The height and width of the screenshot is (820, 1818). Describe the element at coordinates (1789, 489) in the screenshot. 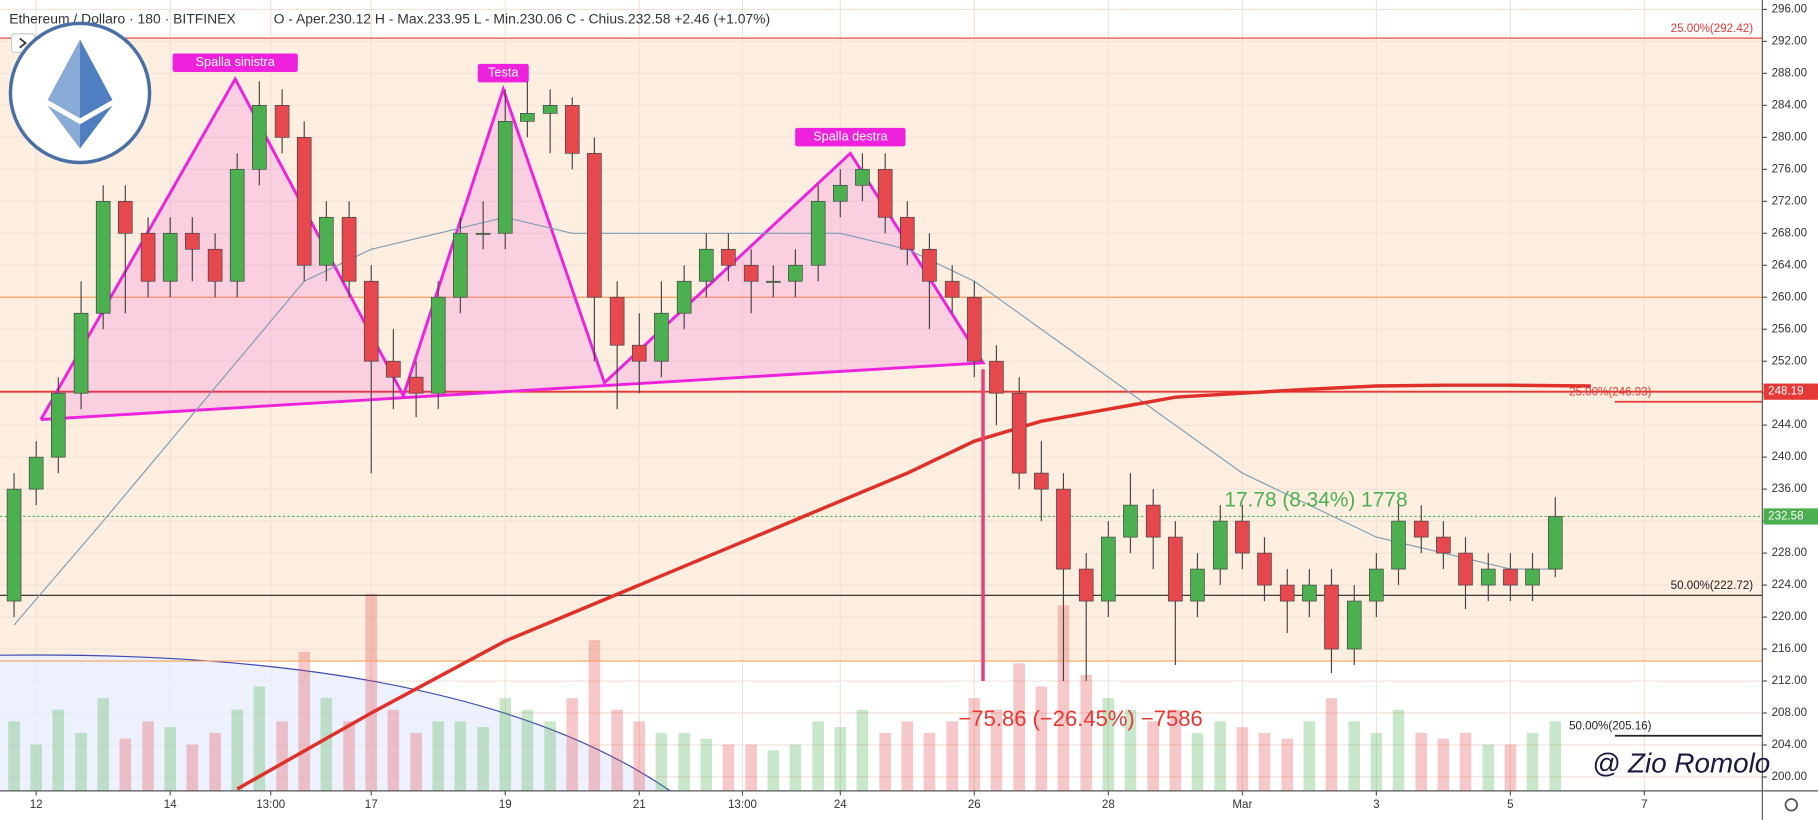

I see `y-tick-label: 236.00` at that location.